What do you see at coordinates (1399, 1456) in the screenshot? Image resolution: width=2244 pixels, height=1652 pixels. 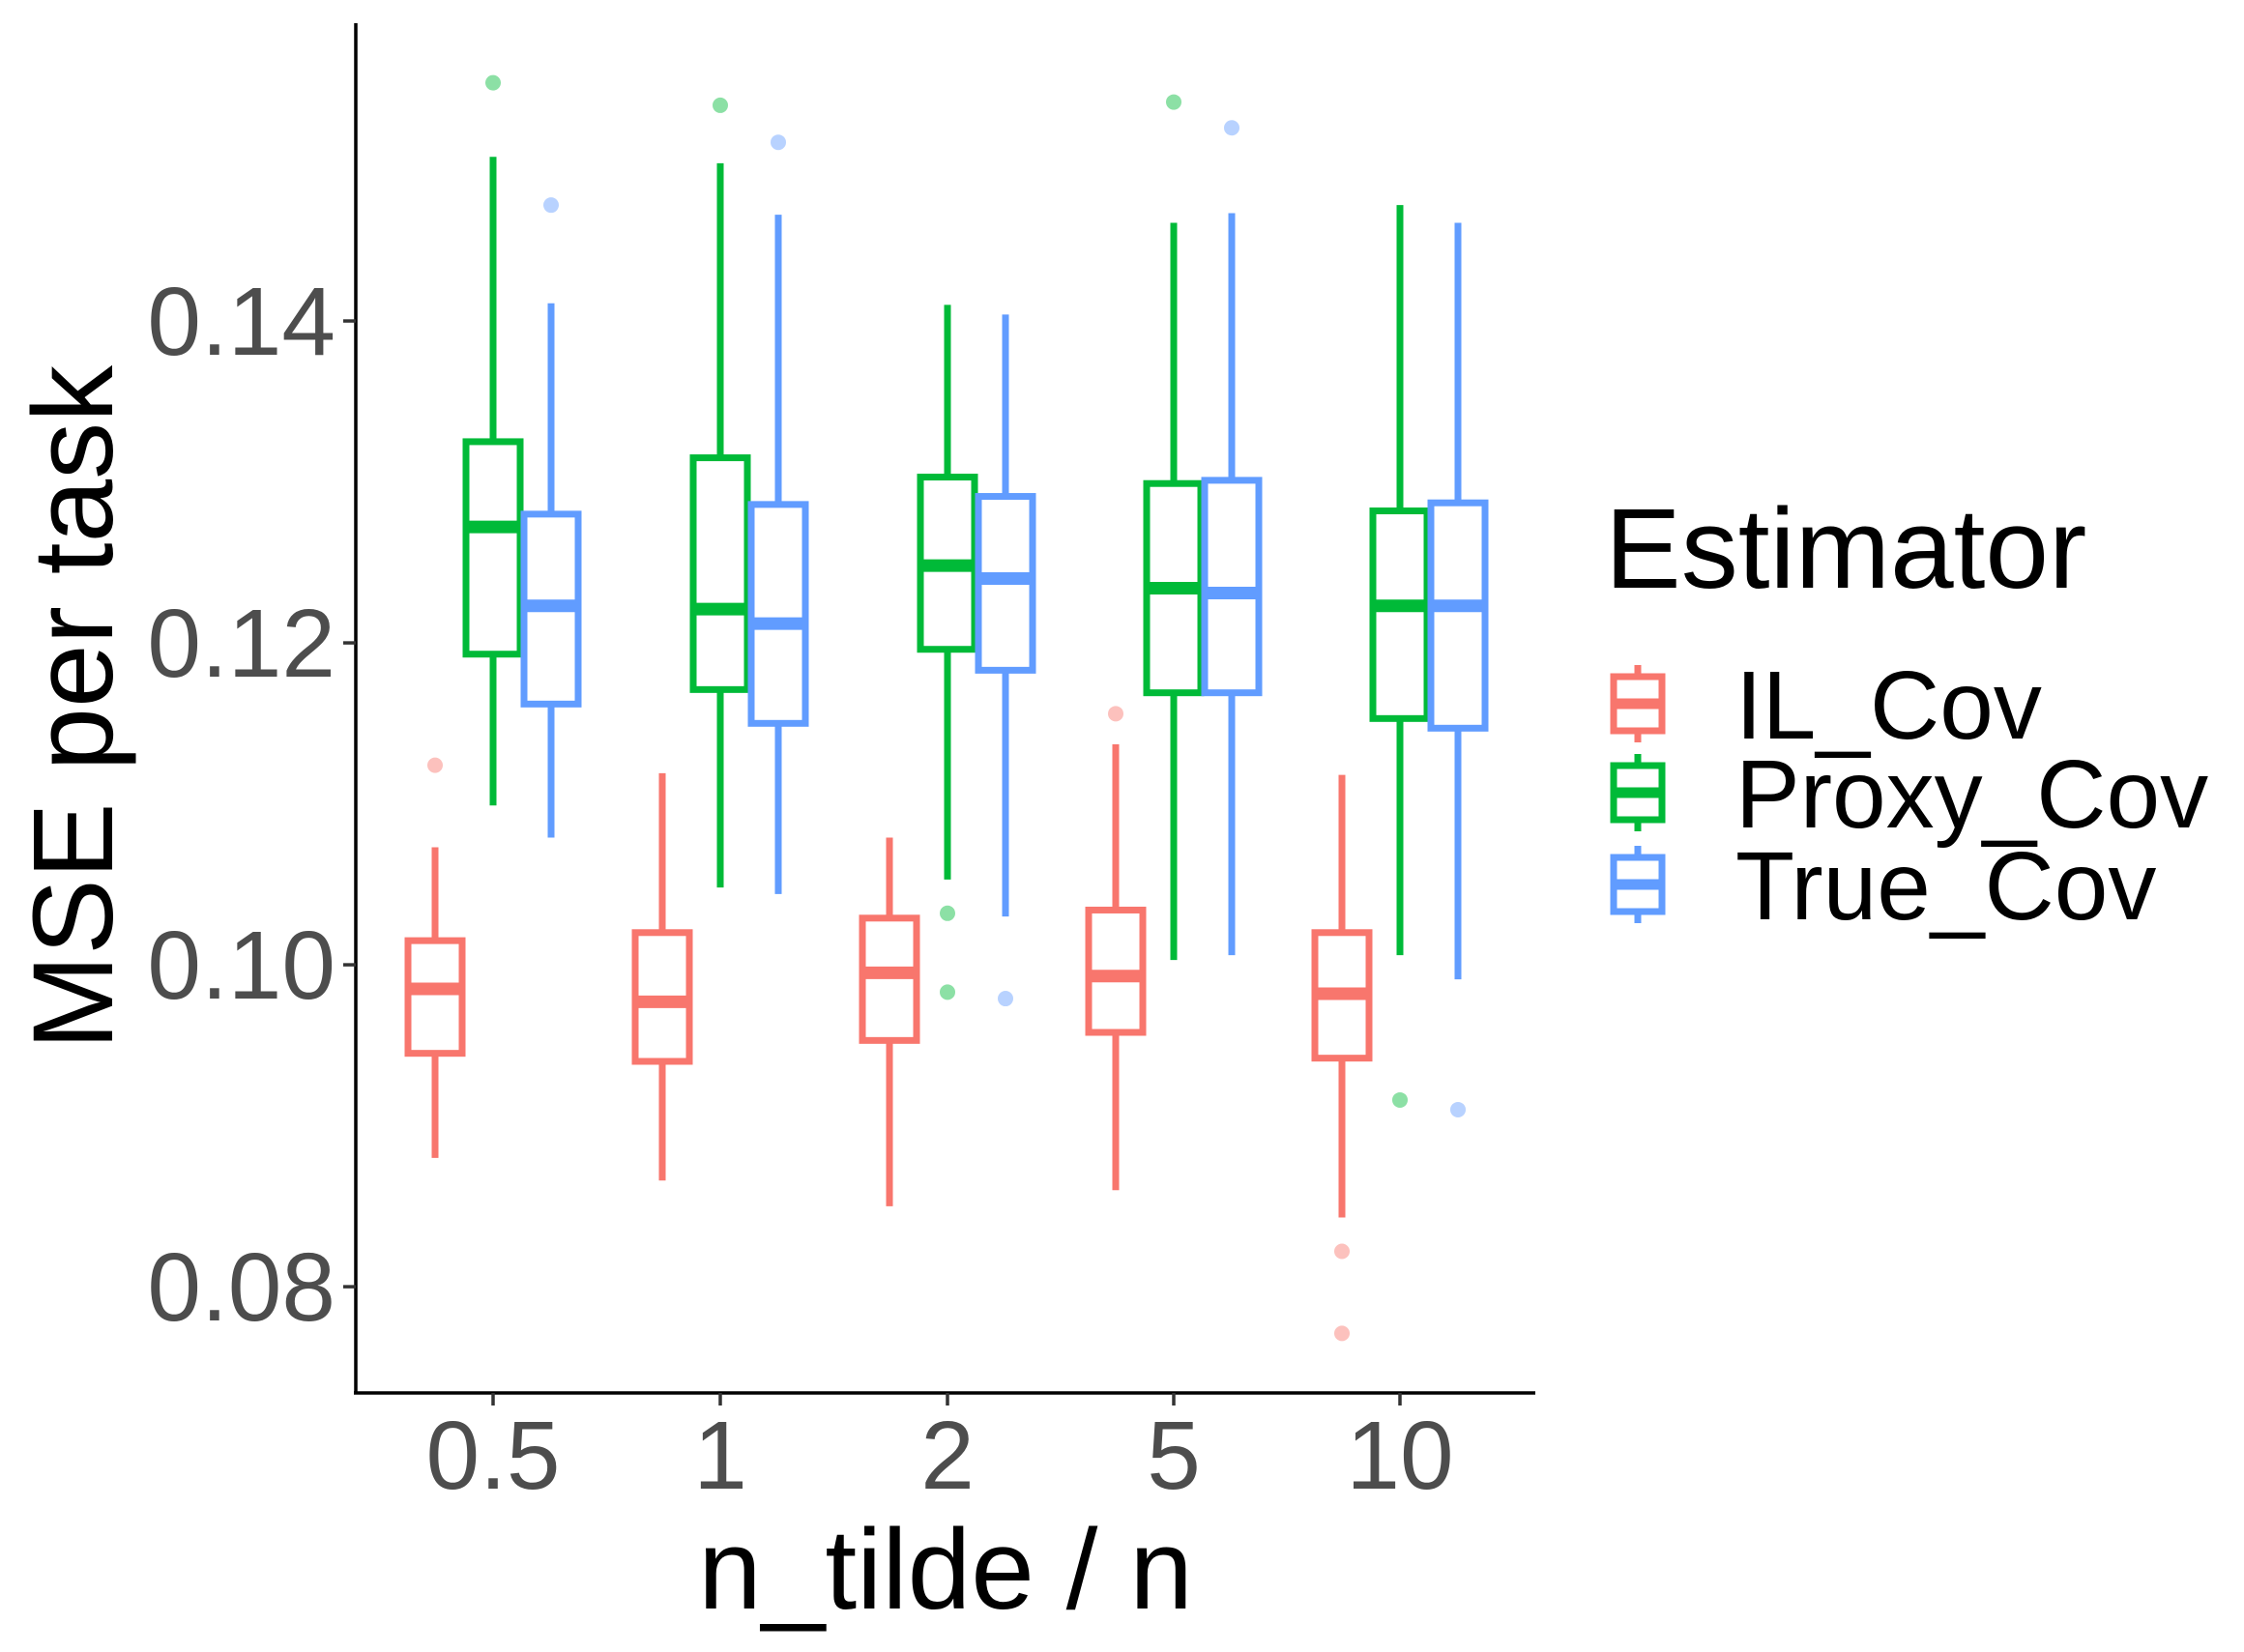 I see `x-tick-label: 10` at bounding box center [1399, 1456].